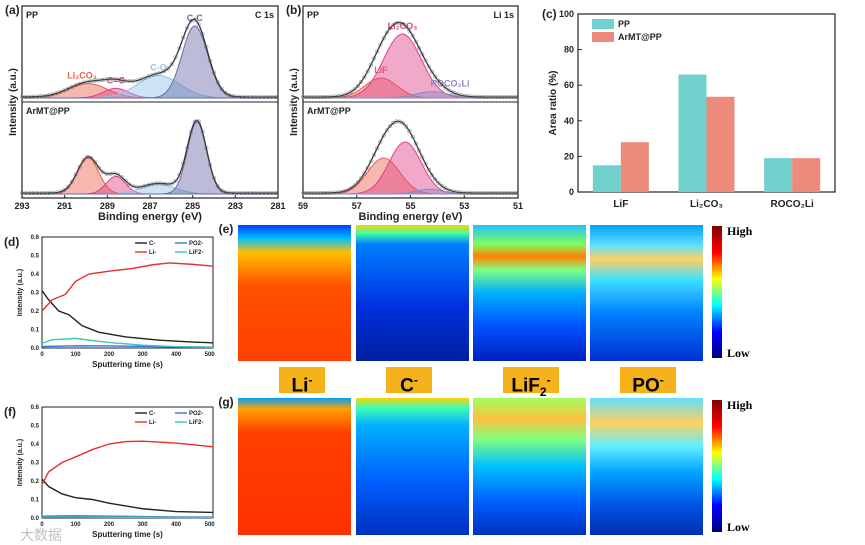  What do you see at coordinates (192, 206) in the screenshot?
I see `x-tick-label: 285` at bounding box center [192, 206].